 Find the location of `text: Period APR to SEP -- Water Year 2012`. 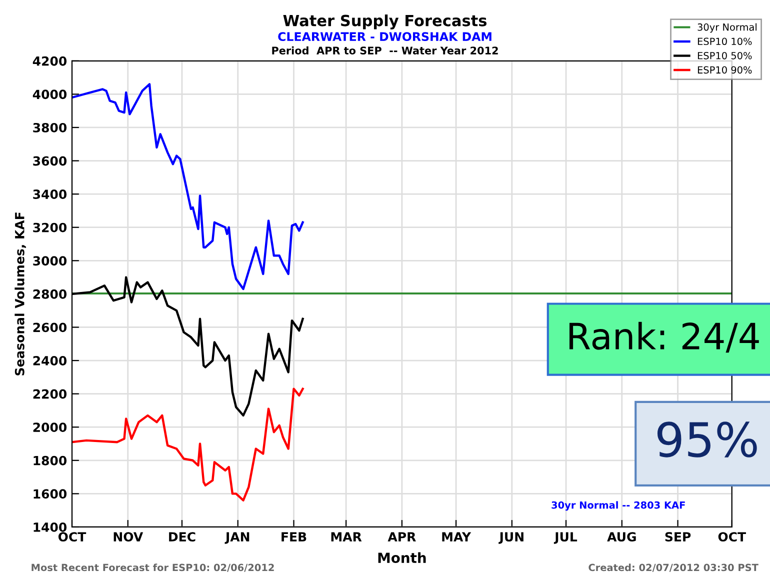

text: Period APR to SEP -- Water Year 2012 is located at coordinates (385, 50).